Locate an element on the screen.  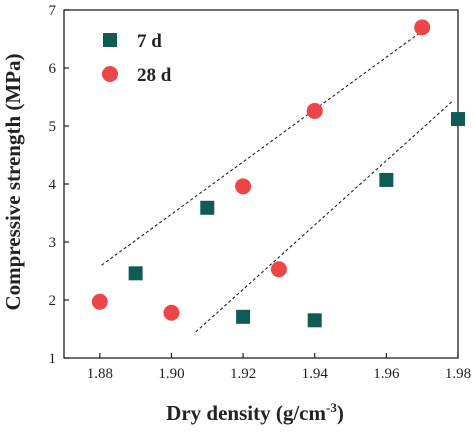
y-tick-label: 4 is located at coordinates (53, 185).